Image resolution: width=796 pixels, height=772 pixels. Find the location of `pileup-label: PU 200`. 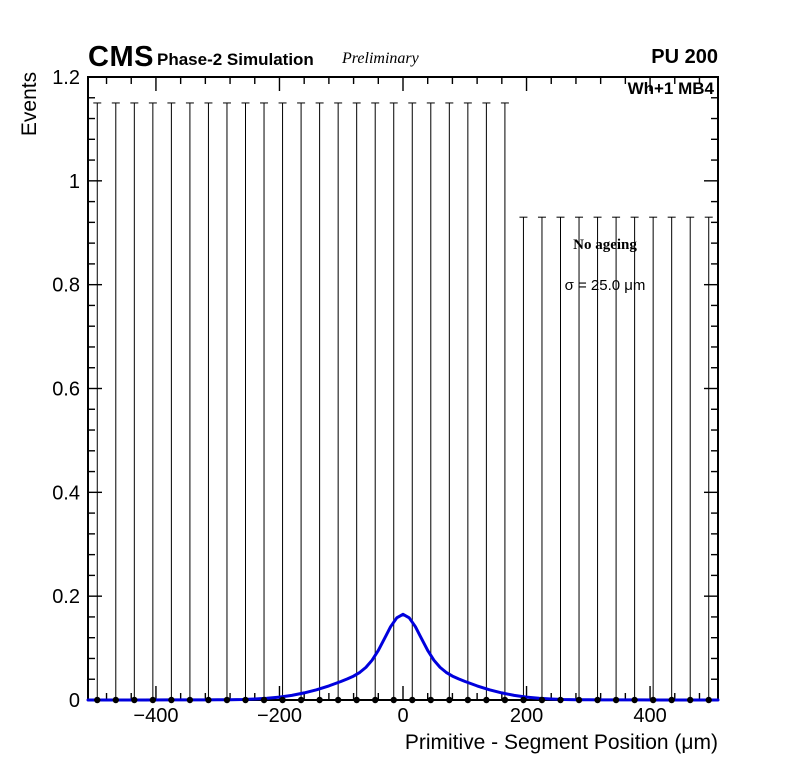

pileup-label: PU 200 is located at coordinates (684, 57).